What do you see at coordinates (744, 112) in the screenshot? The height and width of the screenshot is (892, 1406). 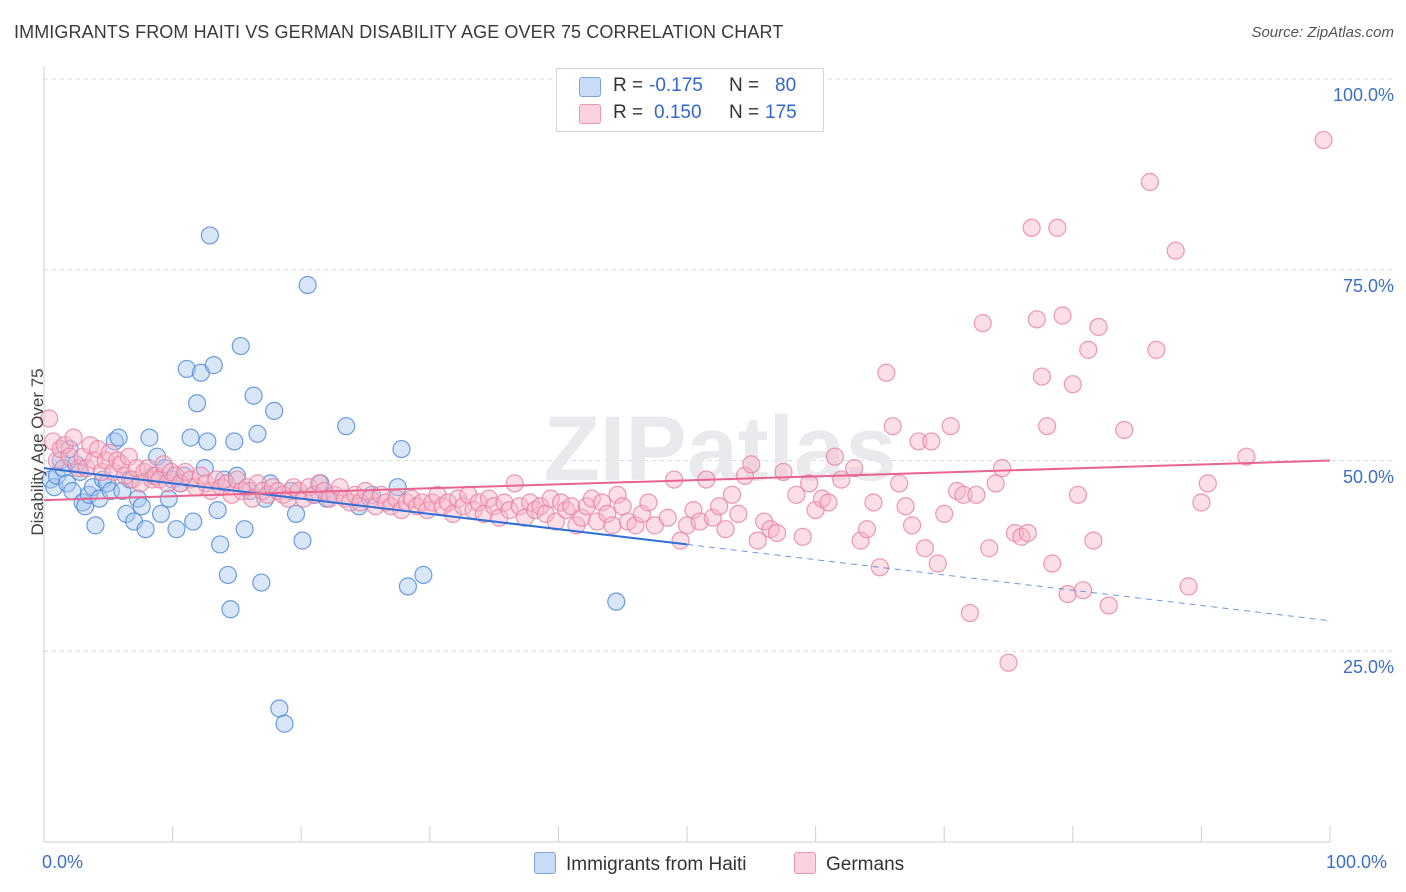 I see `legend-n-label: N =` at bounding box center [744, 112].